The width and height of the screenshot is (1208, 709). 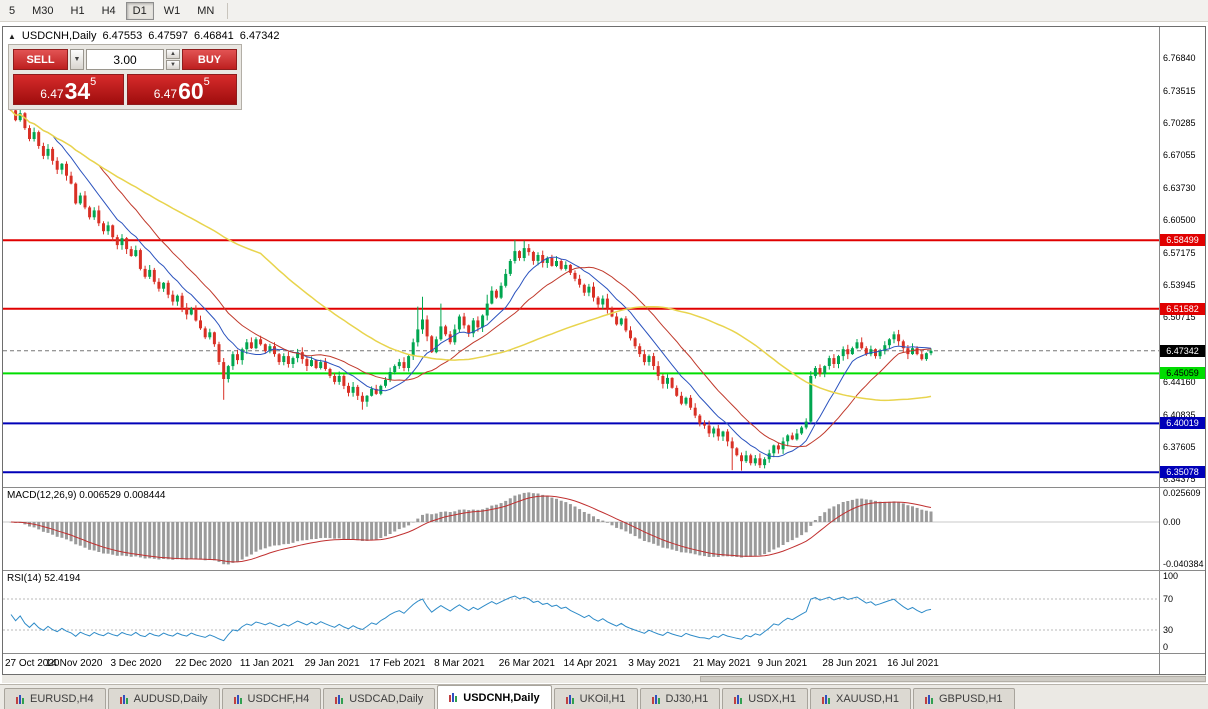 What do you see at coordinates (77, 59) in the screenshot?
I see `volume-dropdown-icon: ▼` at bounding box center [77, 59].